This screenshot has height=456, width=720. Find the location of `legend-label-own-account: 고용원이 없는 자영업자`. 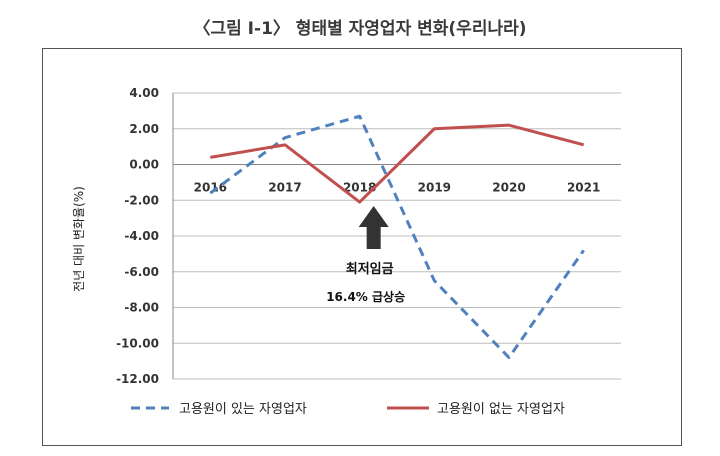

legend-label-own-account: 고용원이 없는 자영업자 is located at coordinates (501, 409).